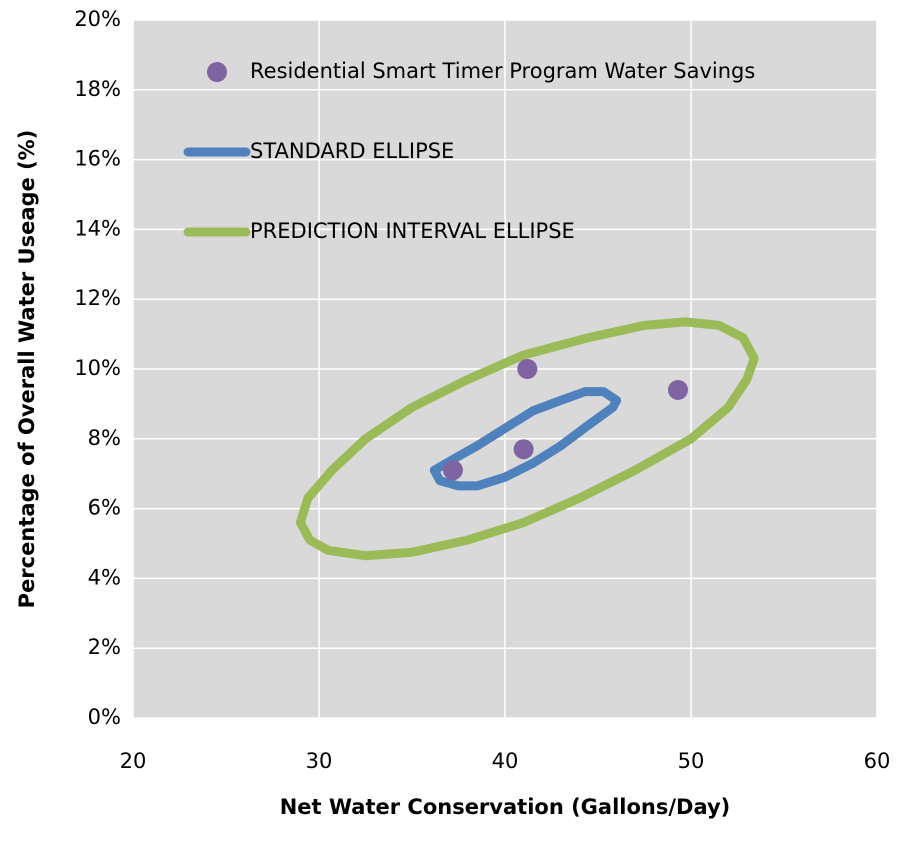  I want to click on x-tick-label: 20, so click(133, 761).